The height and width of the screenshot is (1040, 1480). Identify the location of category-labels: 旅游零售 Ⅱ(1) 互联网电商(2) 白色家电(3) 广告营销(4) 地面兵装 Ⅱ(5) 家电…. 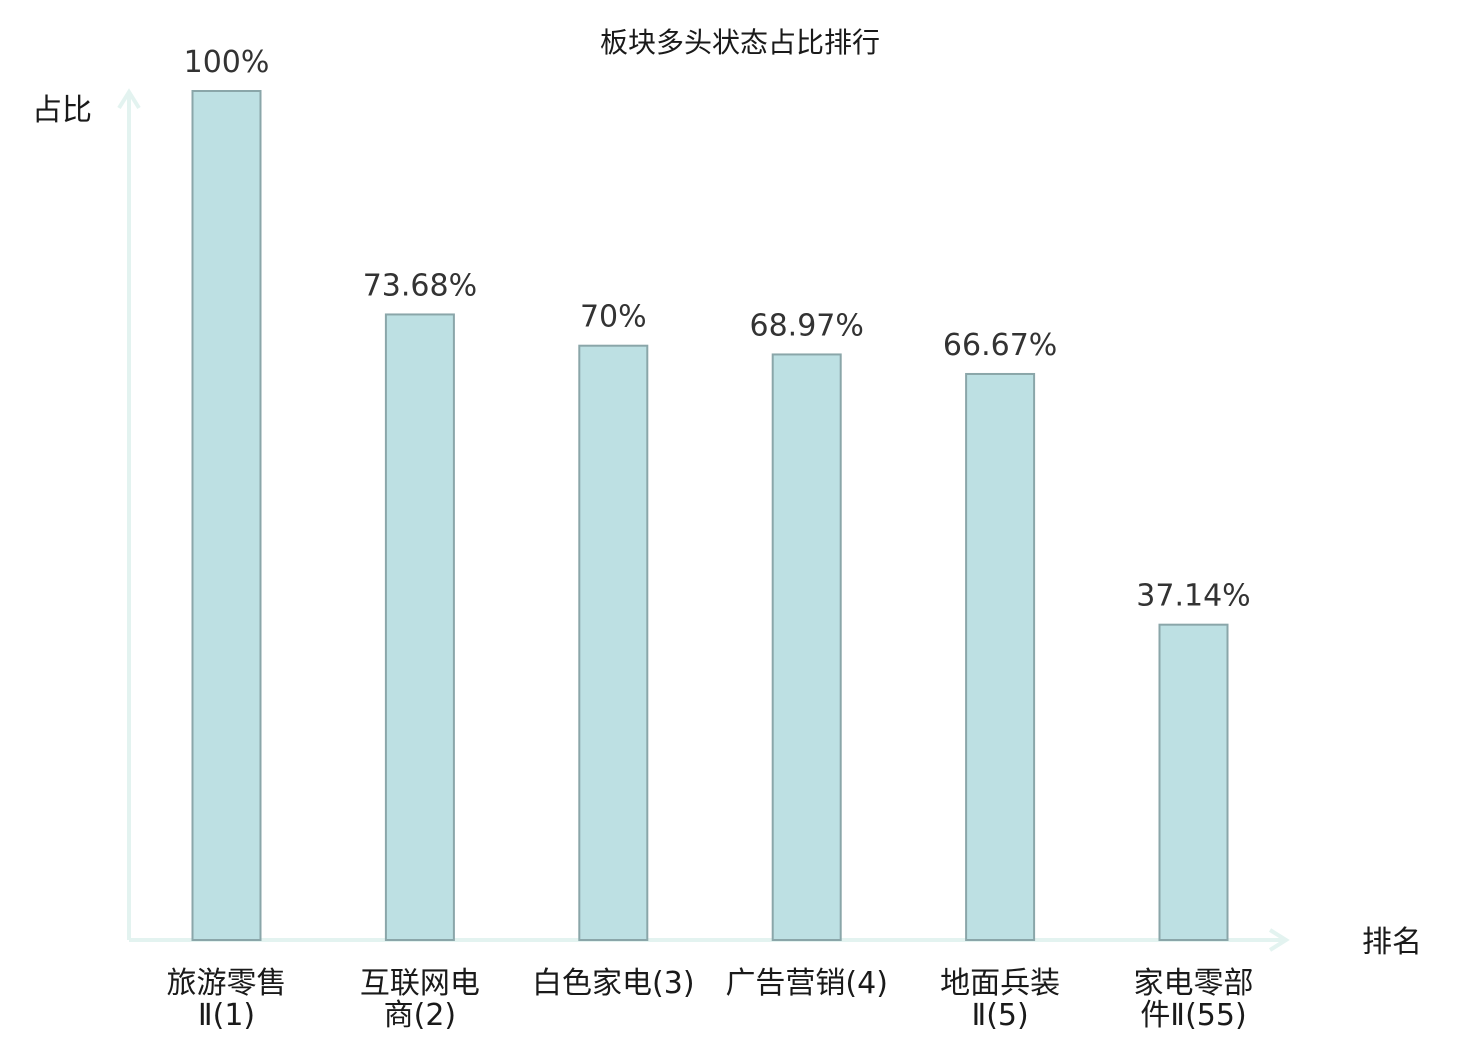
(710, 999).